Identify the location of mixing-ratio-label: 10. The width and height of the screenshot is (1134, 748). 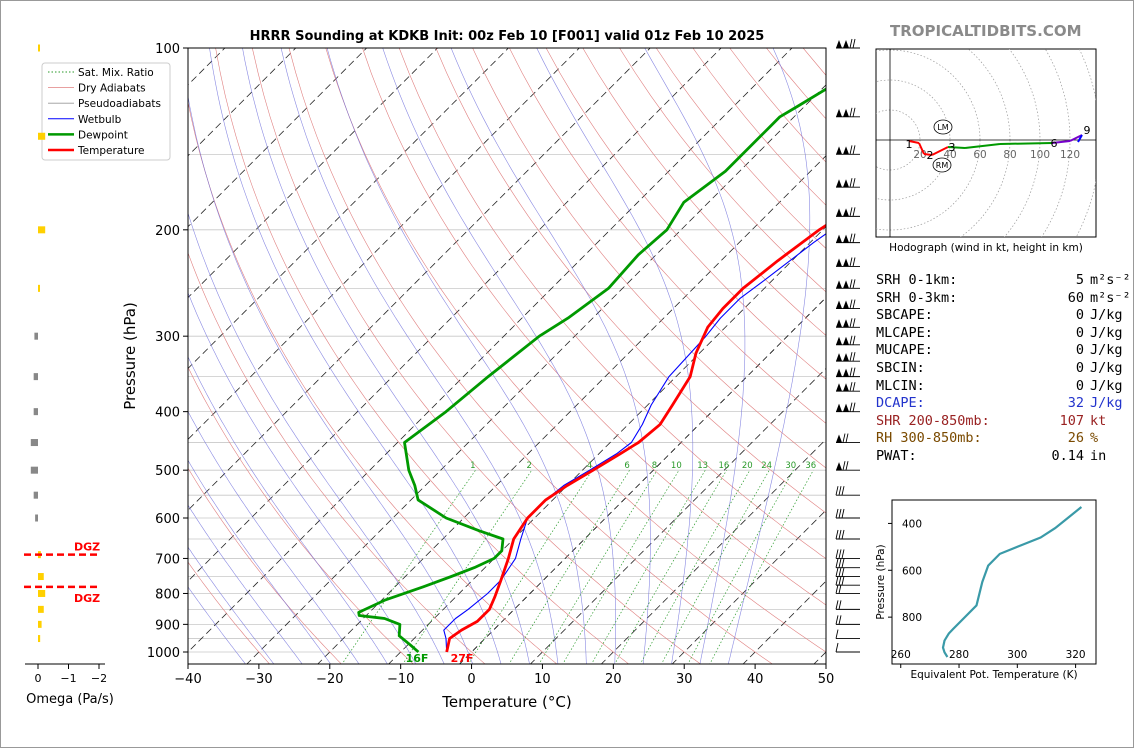
(676, 466).